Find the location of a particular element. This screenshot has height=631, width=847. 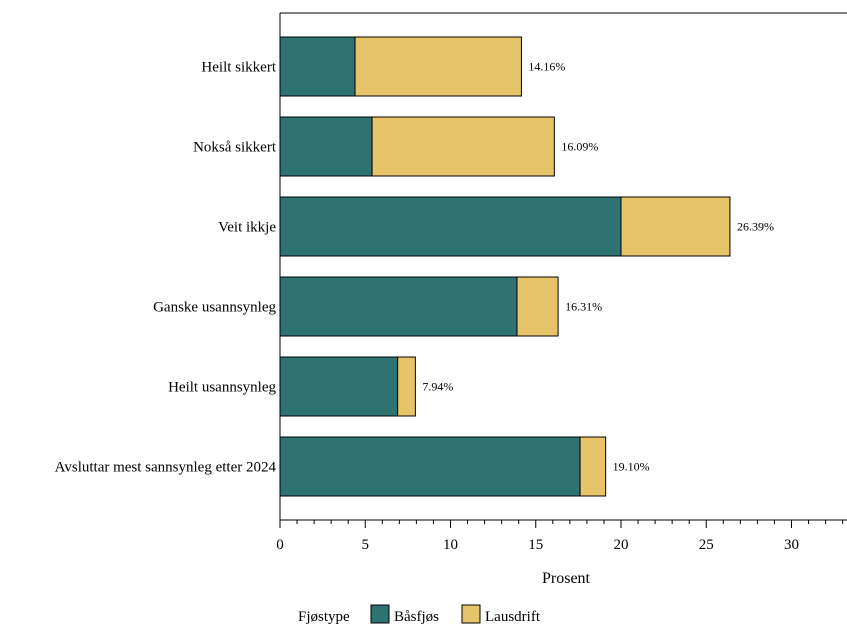

category-label-avsluttar-mest-sannsynleg-etter-2024: Avsluttar mest sannsynleg etter 2024 is located at coordinates (166, 468).